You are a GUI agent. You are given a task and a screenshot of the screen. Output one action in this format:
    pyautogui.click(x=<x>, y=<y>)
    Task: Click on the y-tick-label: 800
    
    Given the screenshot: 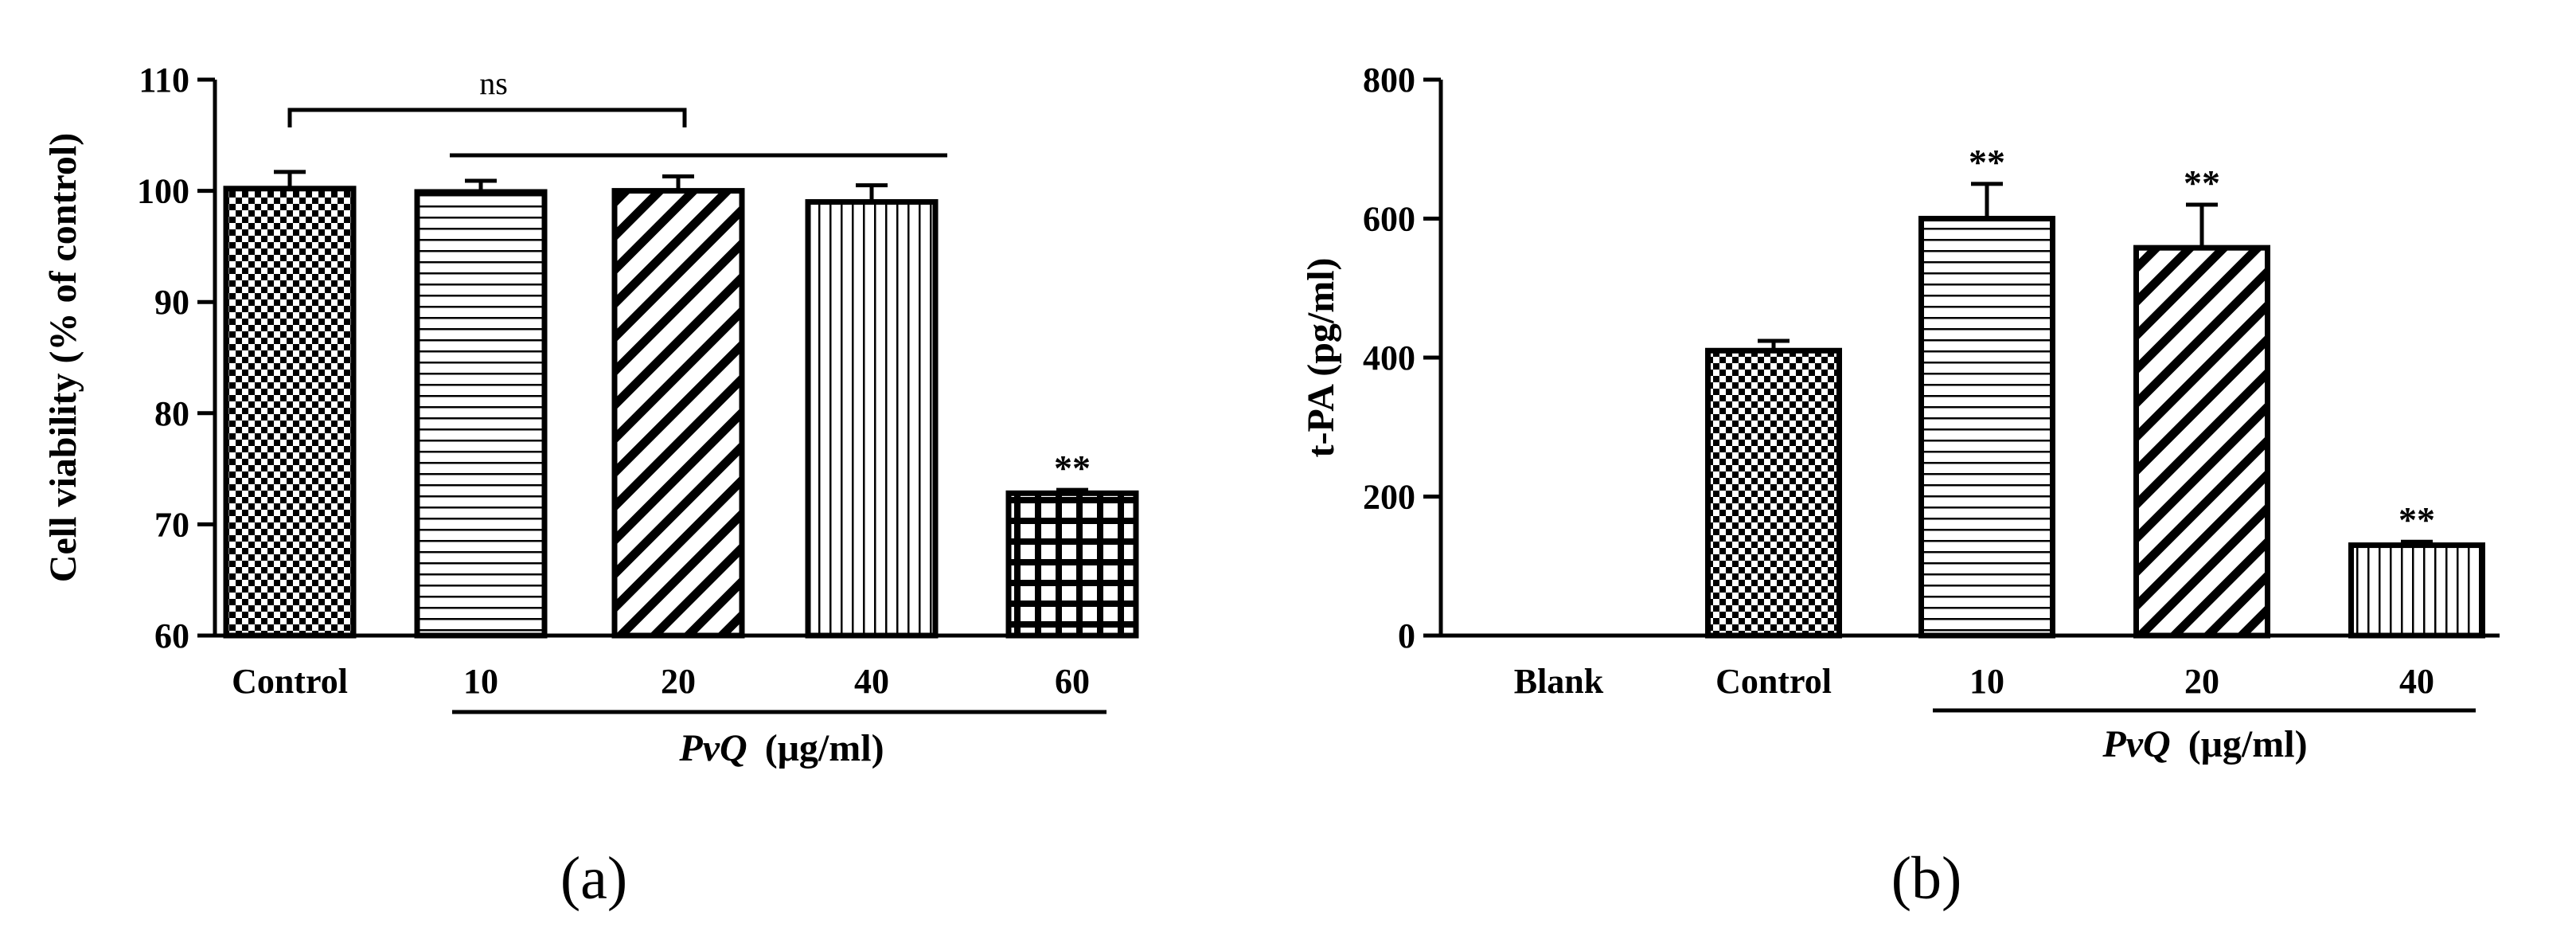 What is the action you would take?
    pyautogui.click(x=1389, y=80)
    